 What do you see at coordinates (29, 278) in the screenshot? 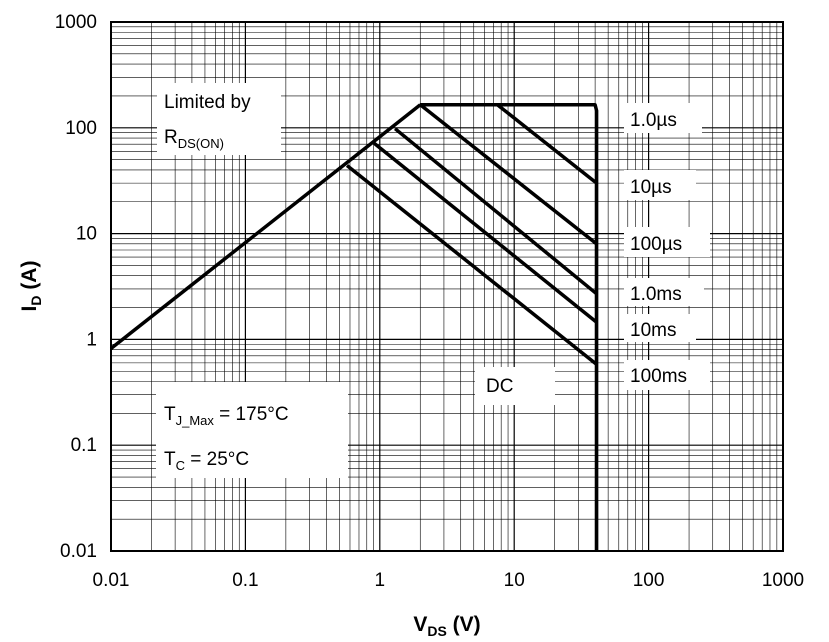
I see `y-axis-title-unit: (A)` at bounding box center [29, 278].